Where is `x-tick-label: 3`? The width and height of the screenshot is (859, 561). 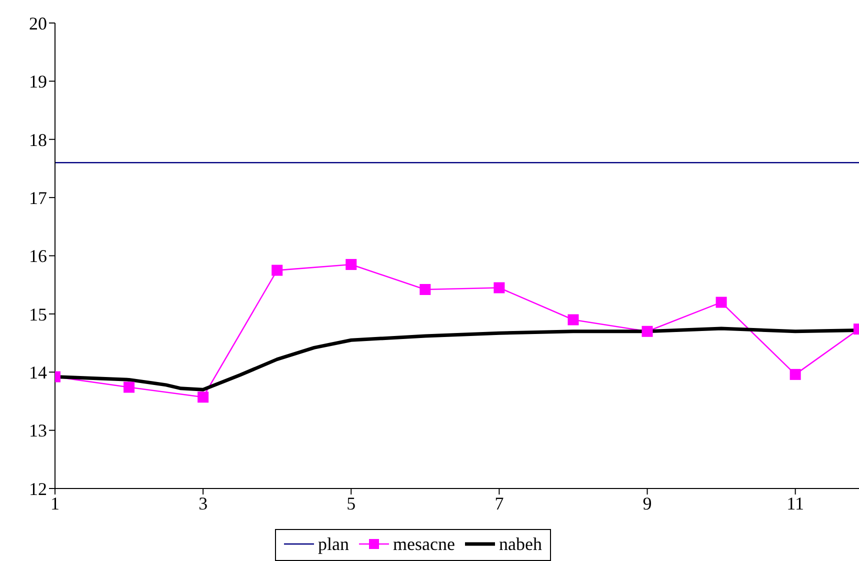
x-tick-label: 3 is located at coordinates (203, 503).